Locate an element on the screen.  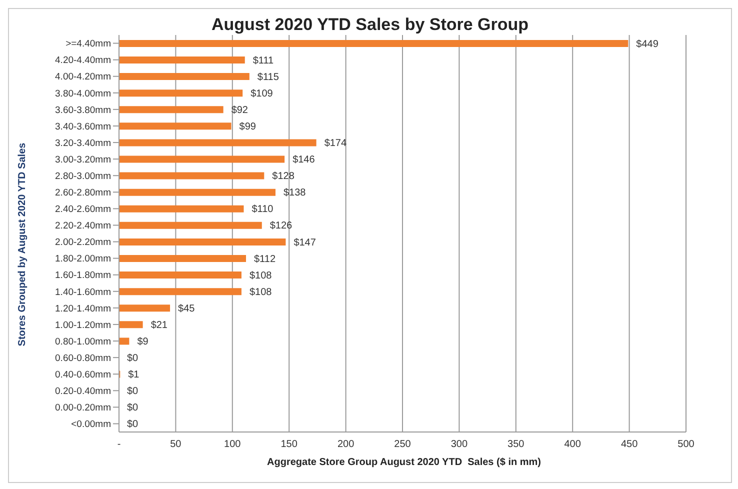
data-label: $138 is located at coordinates (294, 193).